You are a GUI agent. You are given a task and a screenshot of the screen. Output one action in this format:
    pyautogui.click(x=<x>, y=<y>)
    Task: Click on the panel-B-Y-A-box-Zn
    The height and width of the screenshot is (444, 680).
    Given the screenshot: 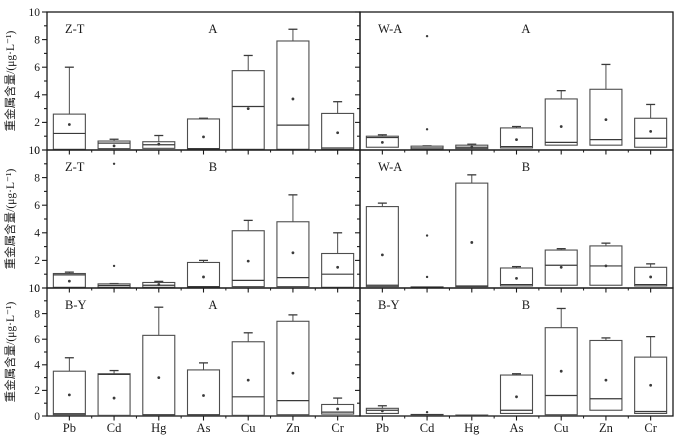 What is the action you would take?
    pyautogui.click(x=293, y=368)
    